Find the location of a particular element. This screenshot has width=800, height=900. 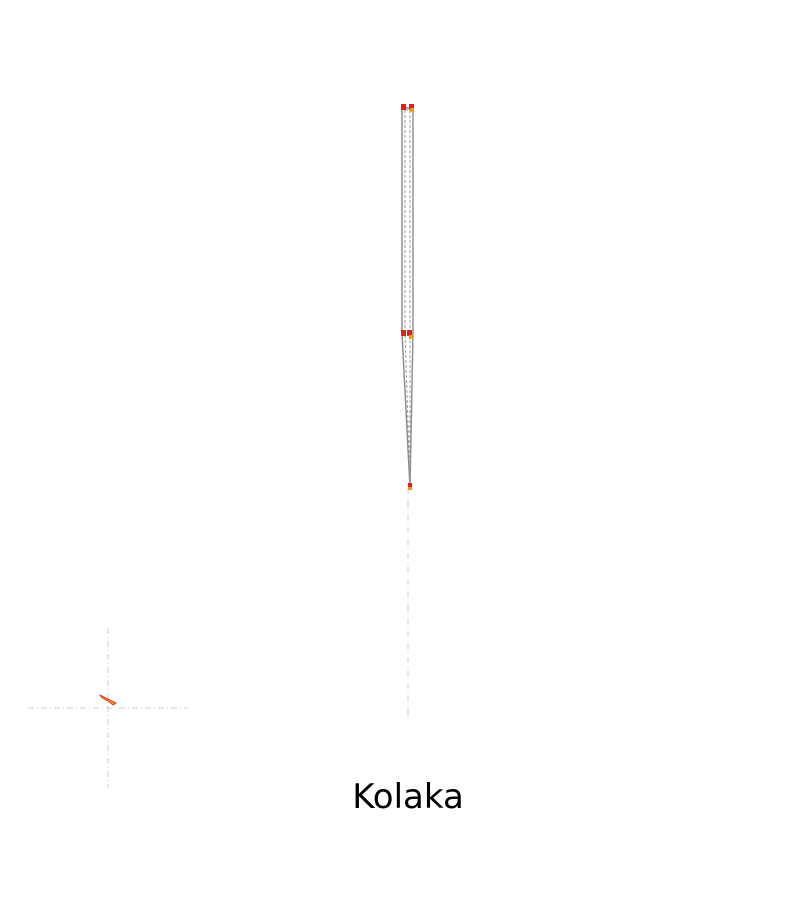

marker-bottom-accent is located at coordinates (410, 488).